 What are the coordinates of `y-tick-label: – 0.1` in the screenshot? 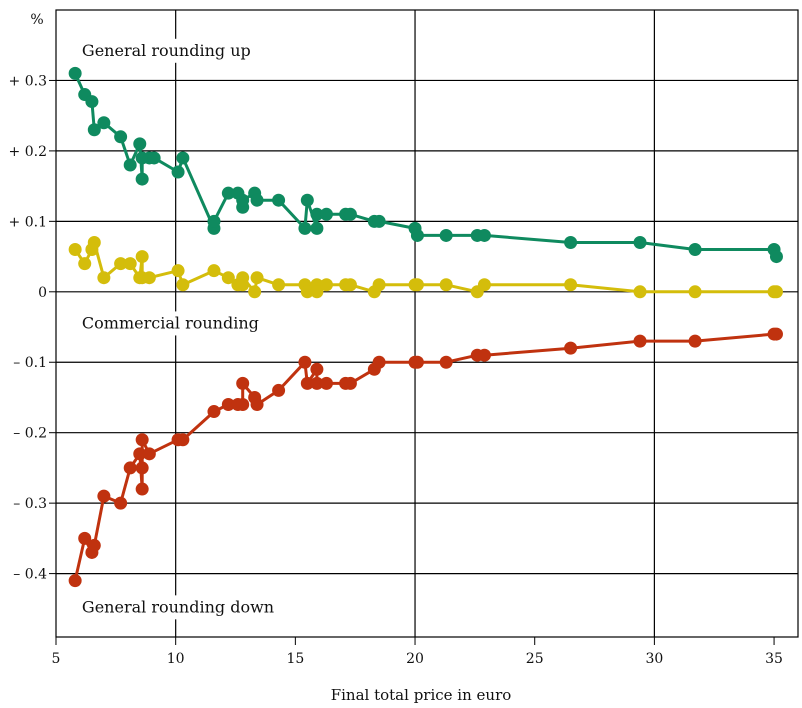 It's located at (30, 363).